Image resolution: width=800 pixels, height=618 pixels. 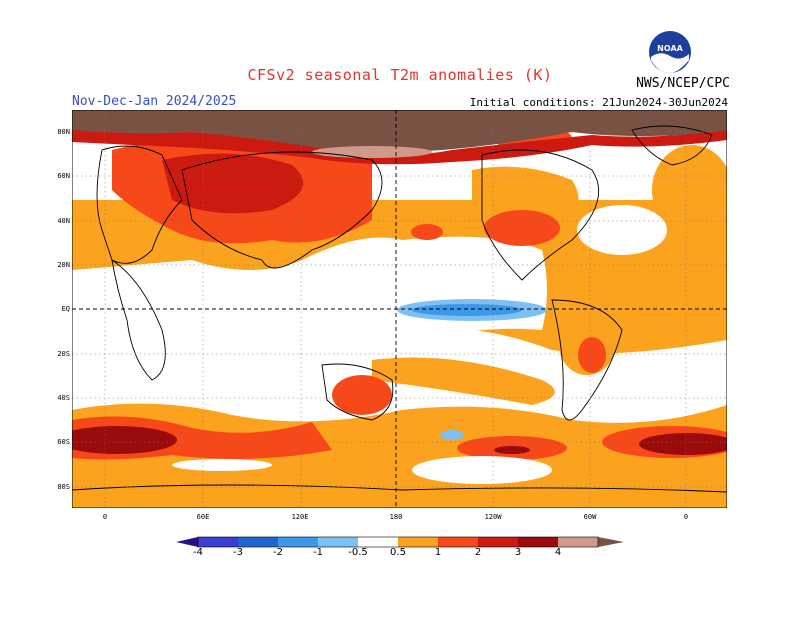 I want to click on lat-label-80n: 80N, so click(x=63, y=132).